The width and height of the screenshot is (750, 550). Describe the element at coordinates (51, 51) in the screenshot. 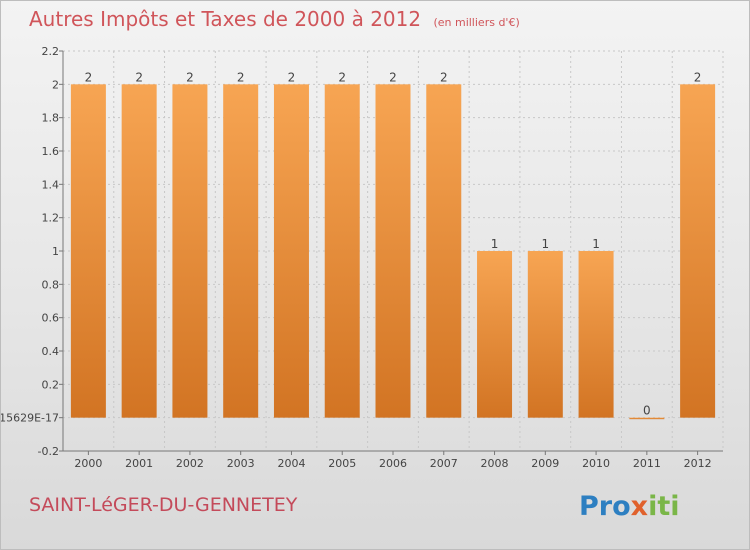

I see `y-tick-label: 2.2` at that location.